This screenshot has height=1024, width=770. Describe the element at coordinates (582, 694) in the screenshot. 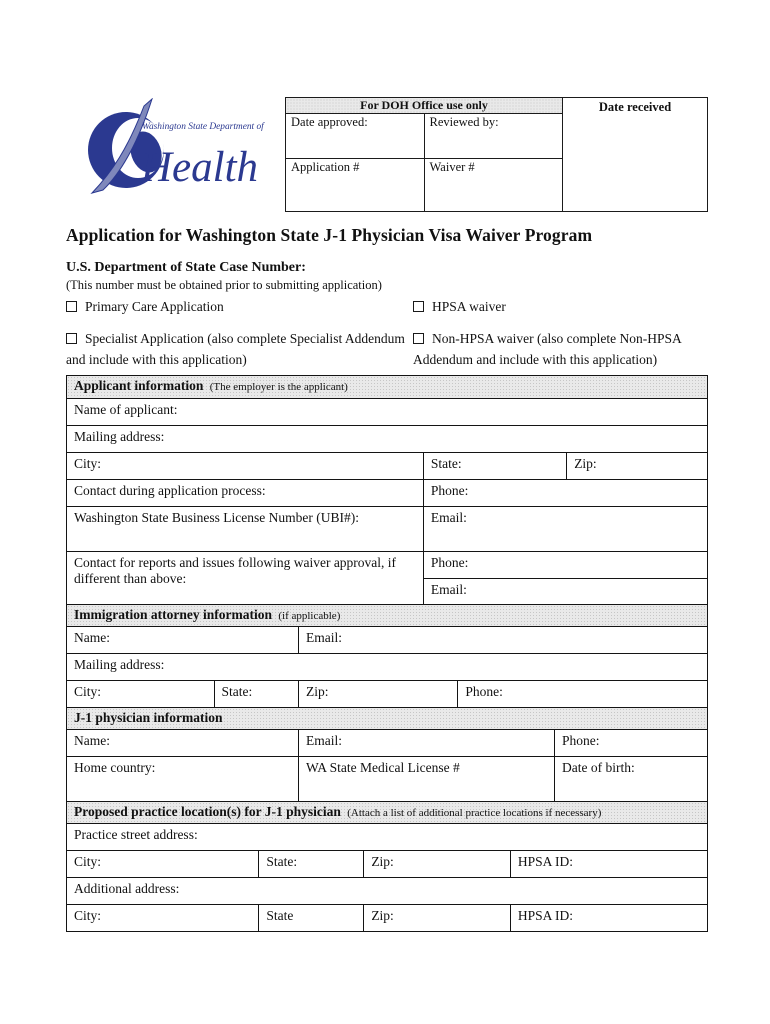

I see `attorney-phone-field: Phone:` at that location.